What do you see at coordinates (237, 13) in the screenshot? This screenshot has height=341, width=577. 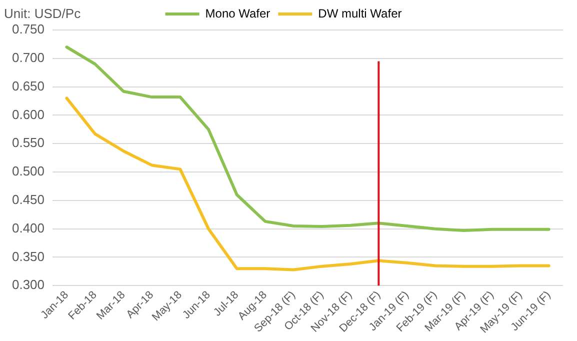 I see `legend-label: Mono Wafer` at bounding box center [237, 13].